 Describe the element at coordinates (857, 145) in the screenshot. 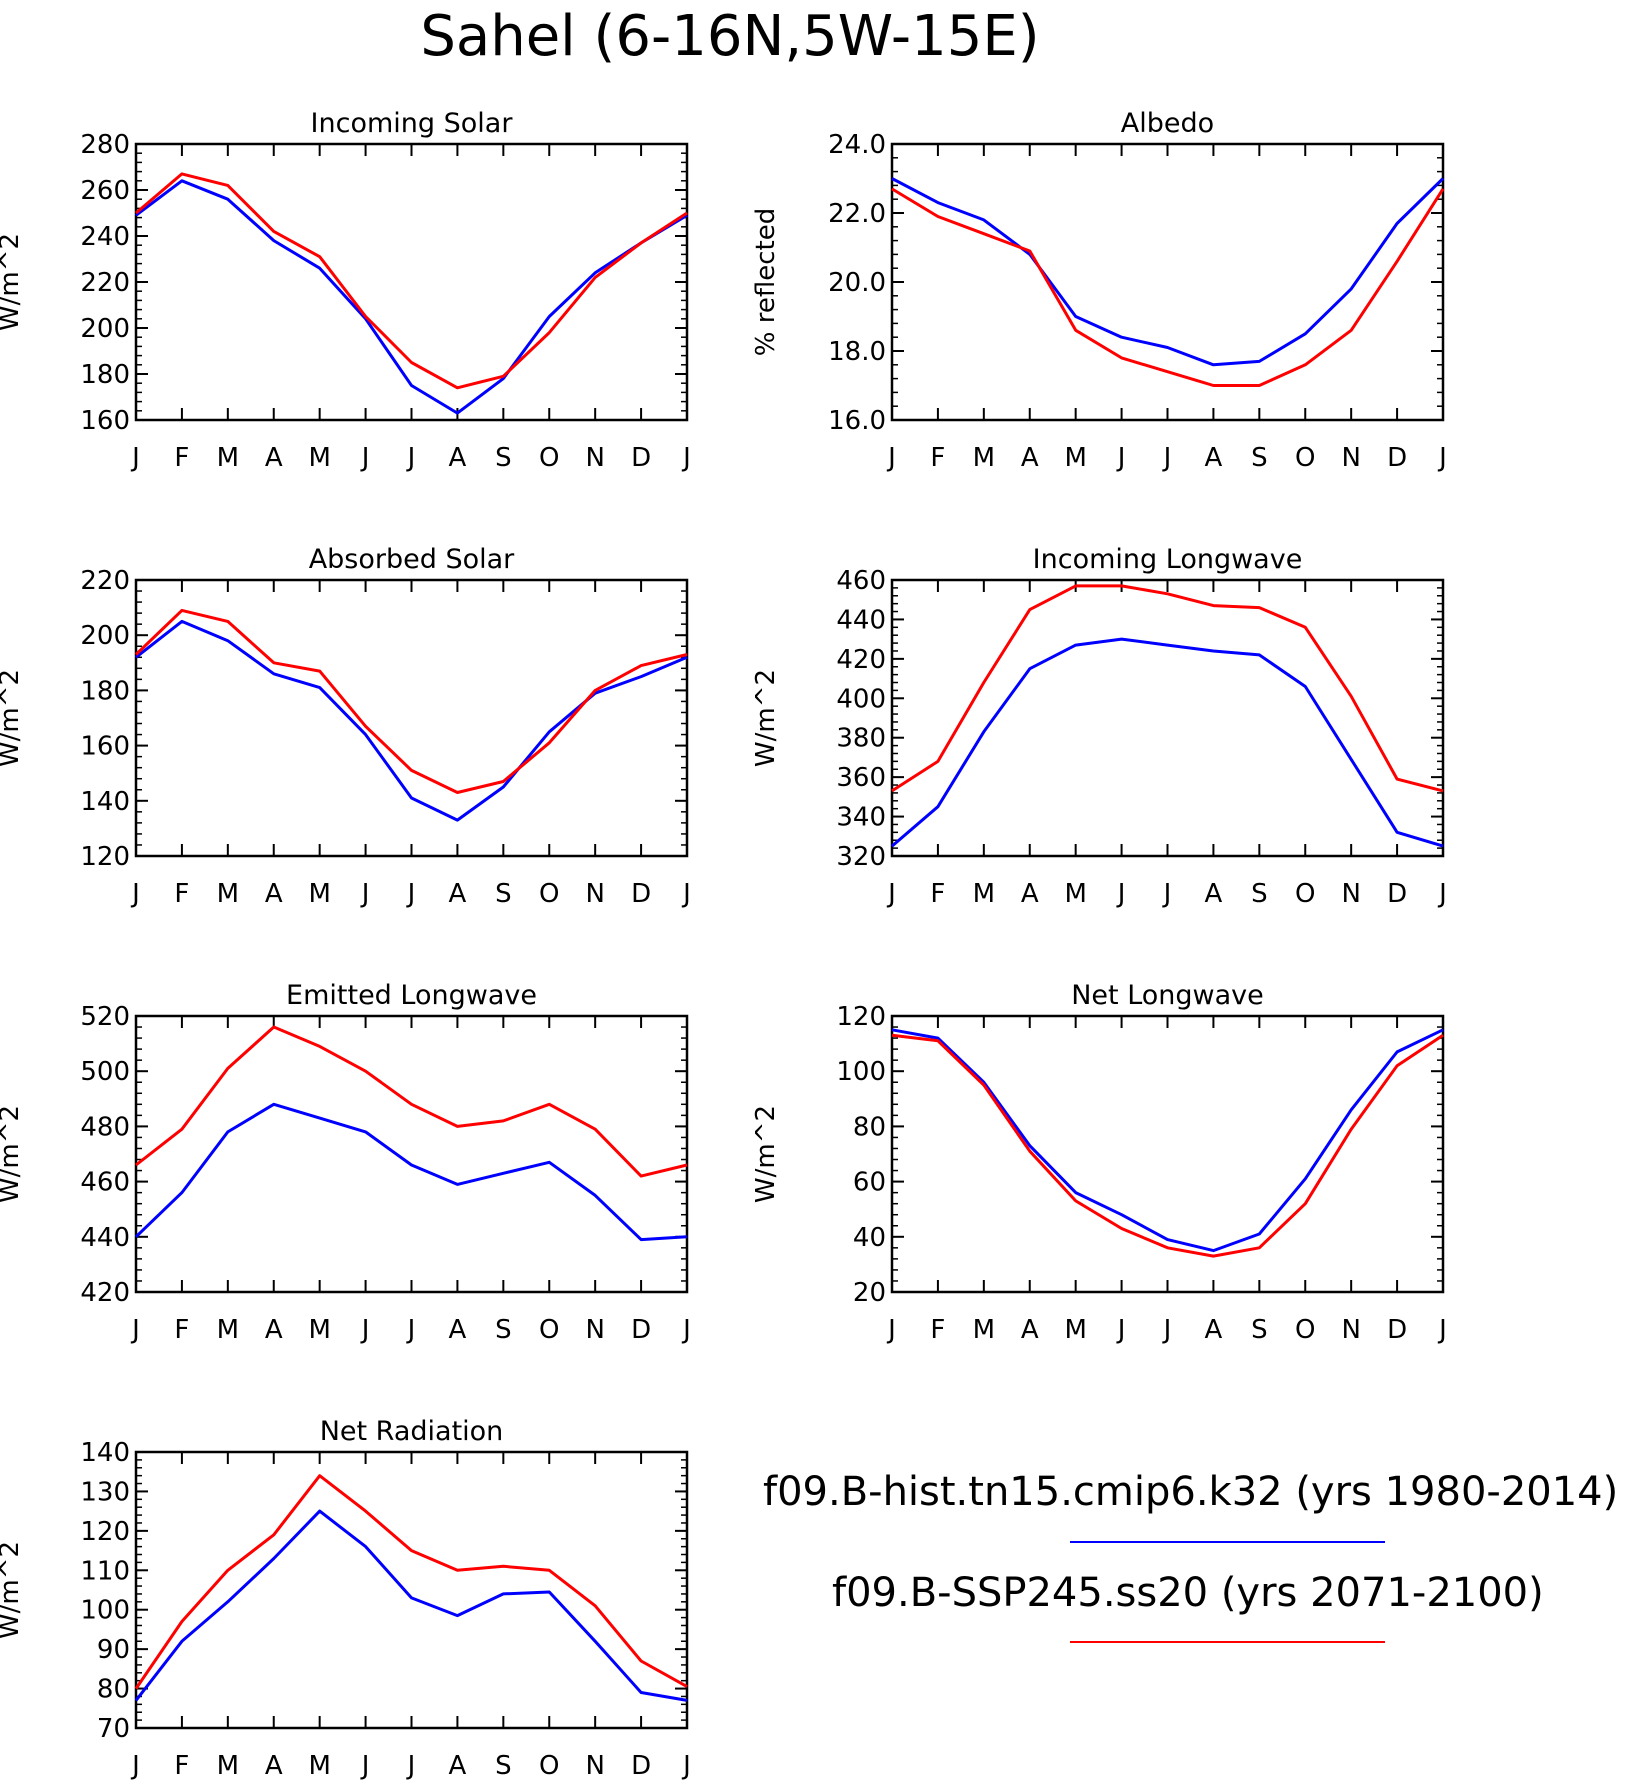

I see `y-tick-label: 24.0` at that location.